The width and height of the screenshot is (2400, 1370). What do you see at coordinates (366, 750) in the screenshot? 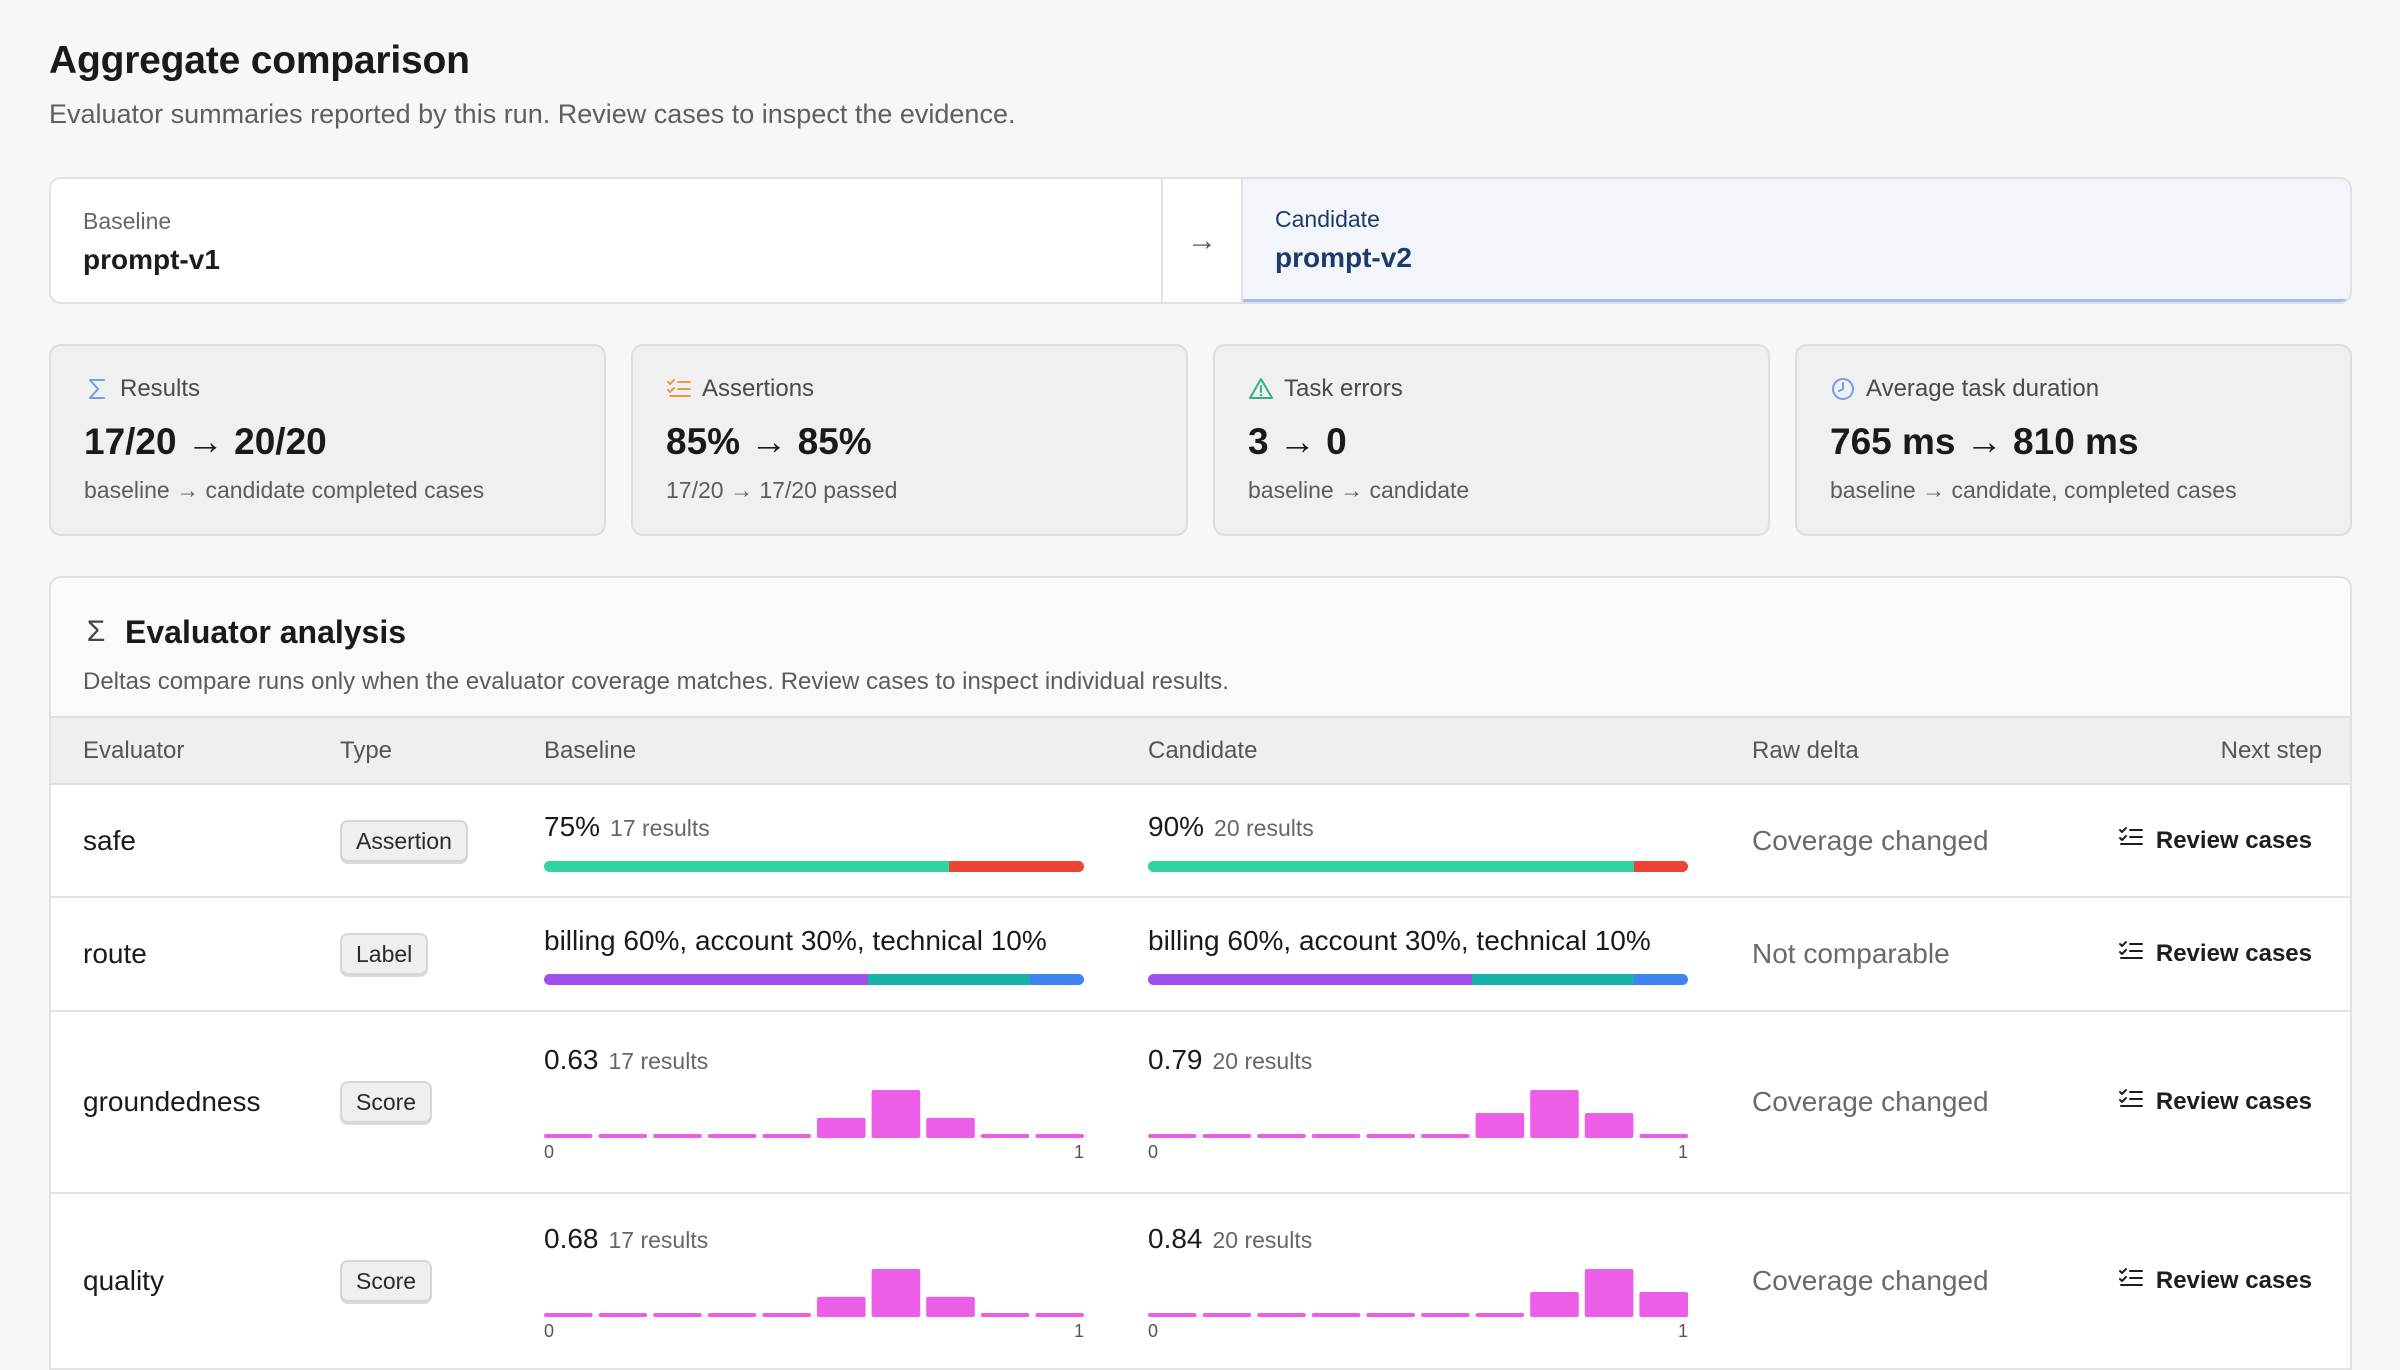
I see `column-header-type: Type` at bounding box center [366, 750].